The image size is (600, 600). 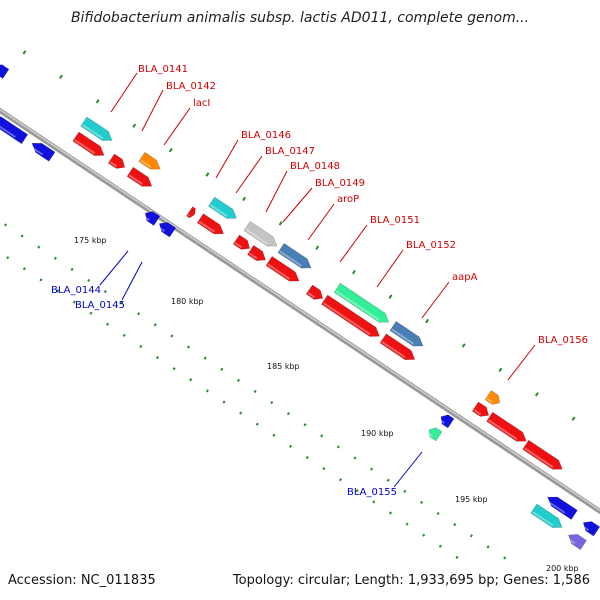 I want to click on gene-feature-small-red, so click(x=191, y=212).